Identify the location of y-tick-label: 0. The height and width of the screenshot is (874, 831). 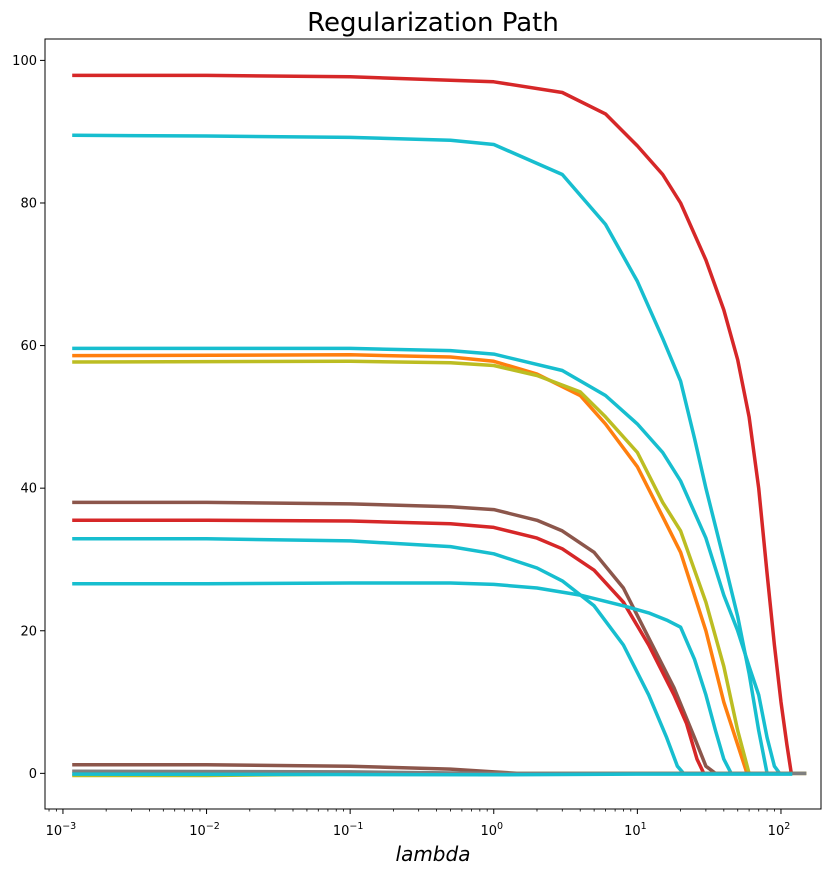
(33, 774).